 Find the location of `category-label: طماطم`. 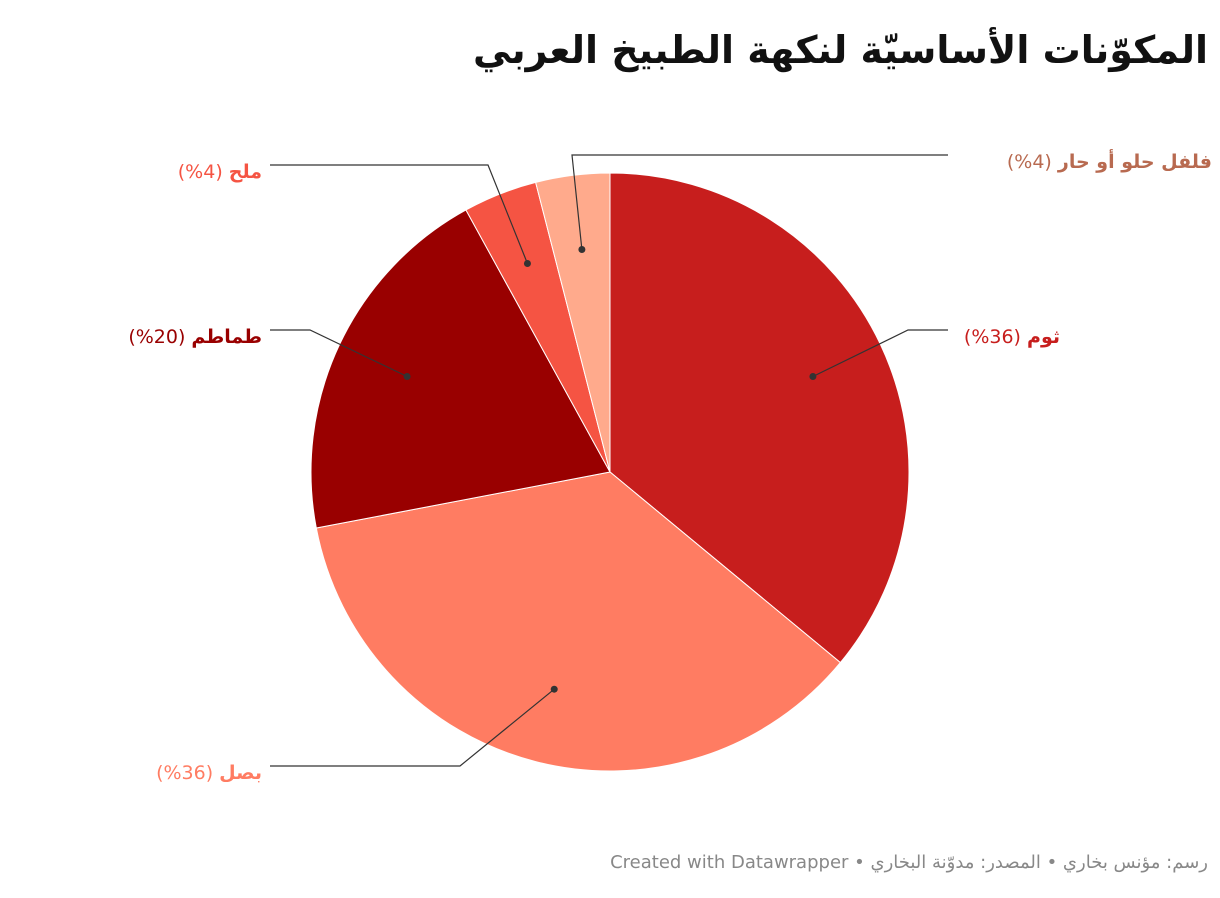

category-label: طماطم is located at coordinates (226, 337).